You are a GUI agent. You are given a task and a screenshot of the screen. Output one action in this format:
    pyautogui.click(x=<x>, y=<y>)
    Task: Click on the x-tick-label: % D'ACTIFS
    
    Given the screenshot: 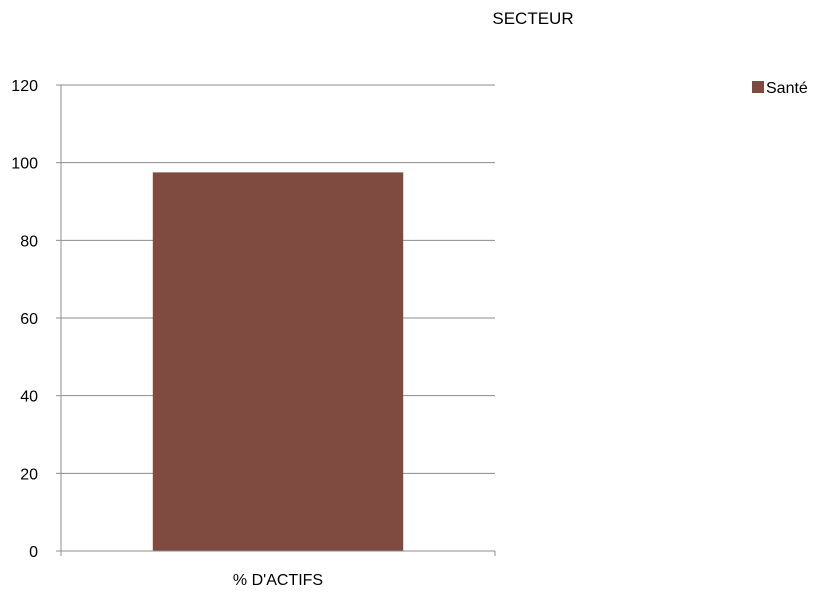 What is the action you would take?
    pyautogui.click(x=278, y=580)
    